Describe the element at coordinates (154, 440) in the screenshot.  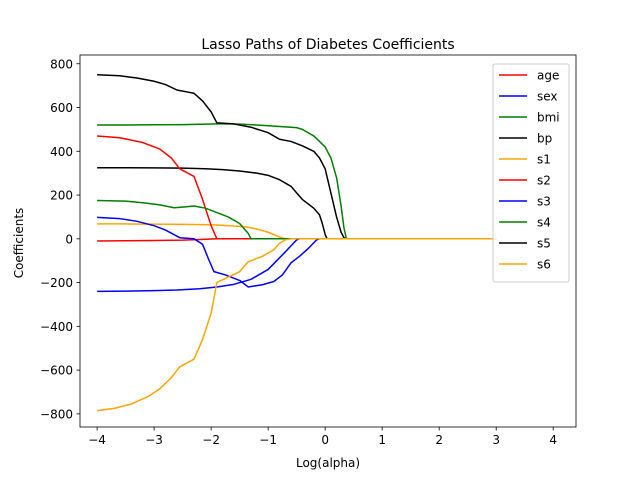
I see `x-tick-label: −3` at that location.